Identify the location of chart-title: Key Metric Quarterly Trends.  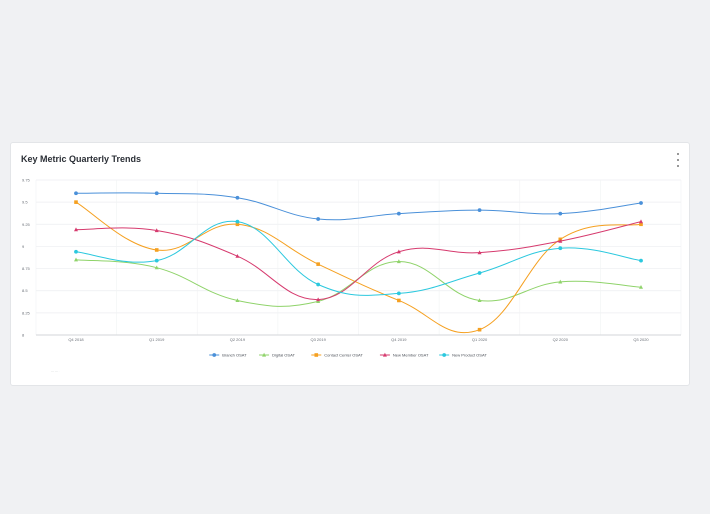
(81, 159).